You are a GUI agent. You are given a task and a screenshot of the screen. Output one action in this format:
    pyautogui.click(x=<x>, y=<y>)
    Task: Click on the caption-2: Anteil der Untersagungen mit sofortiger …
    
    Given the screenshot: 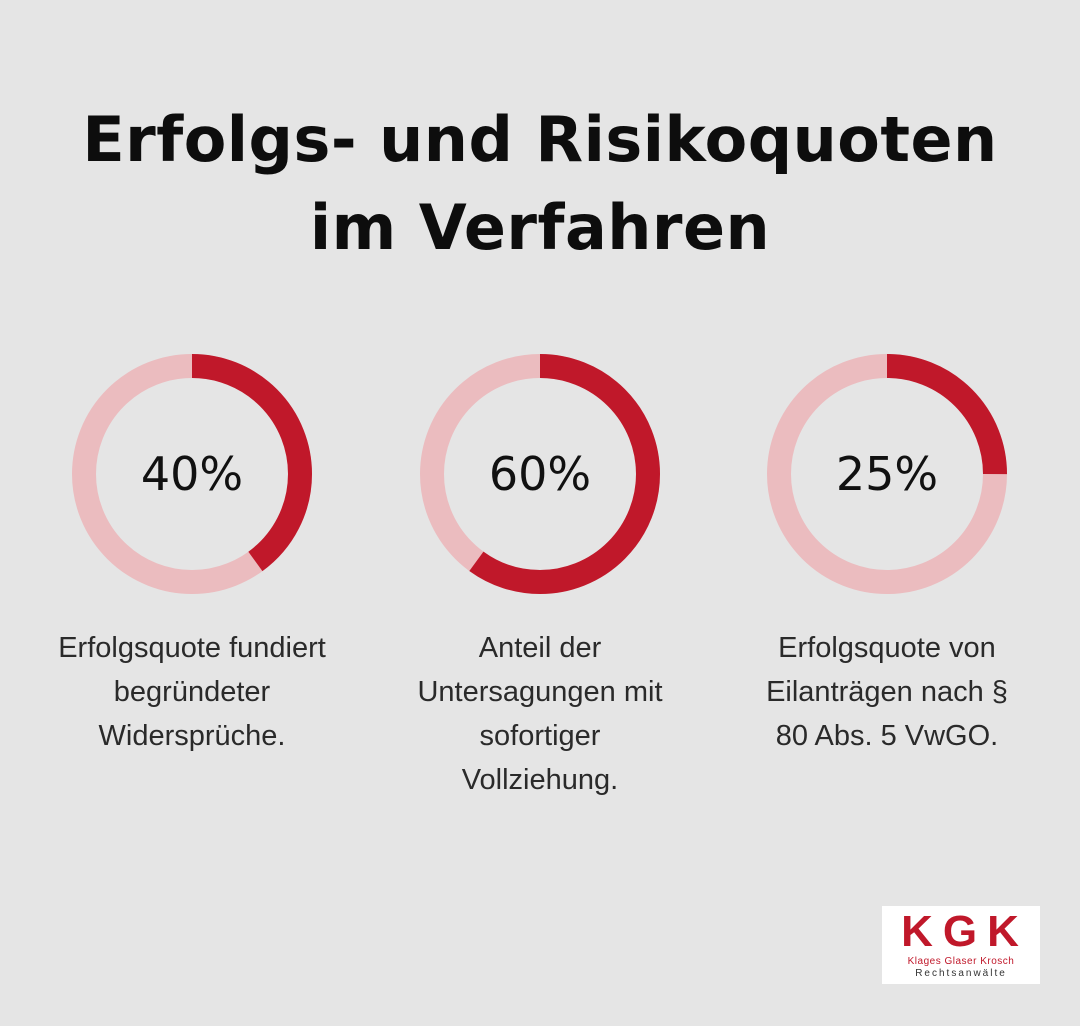 What is the action you would take?
    pyautogui.click(x=540, y=714)
    